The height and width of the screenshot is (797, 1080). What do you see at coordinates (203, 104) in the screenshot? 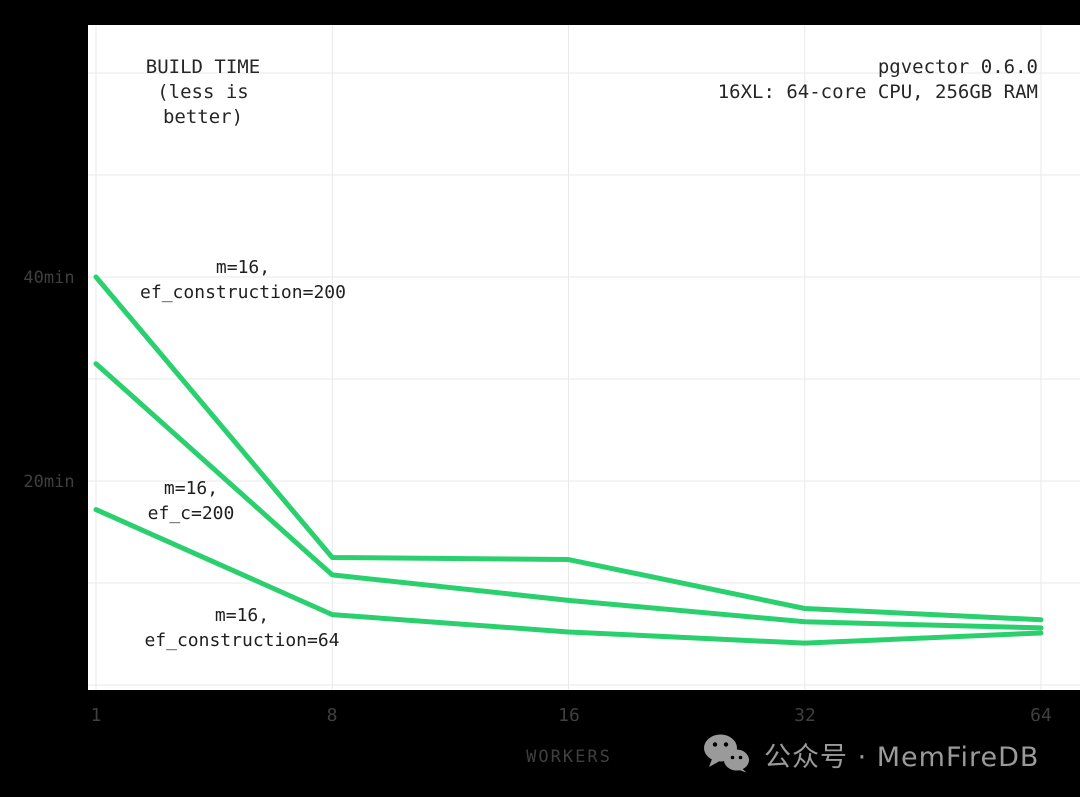
I see `chart-title-line2: (less is better)` at bounding box center [203, 104].